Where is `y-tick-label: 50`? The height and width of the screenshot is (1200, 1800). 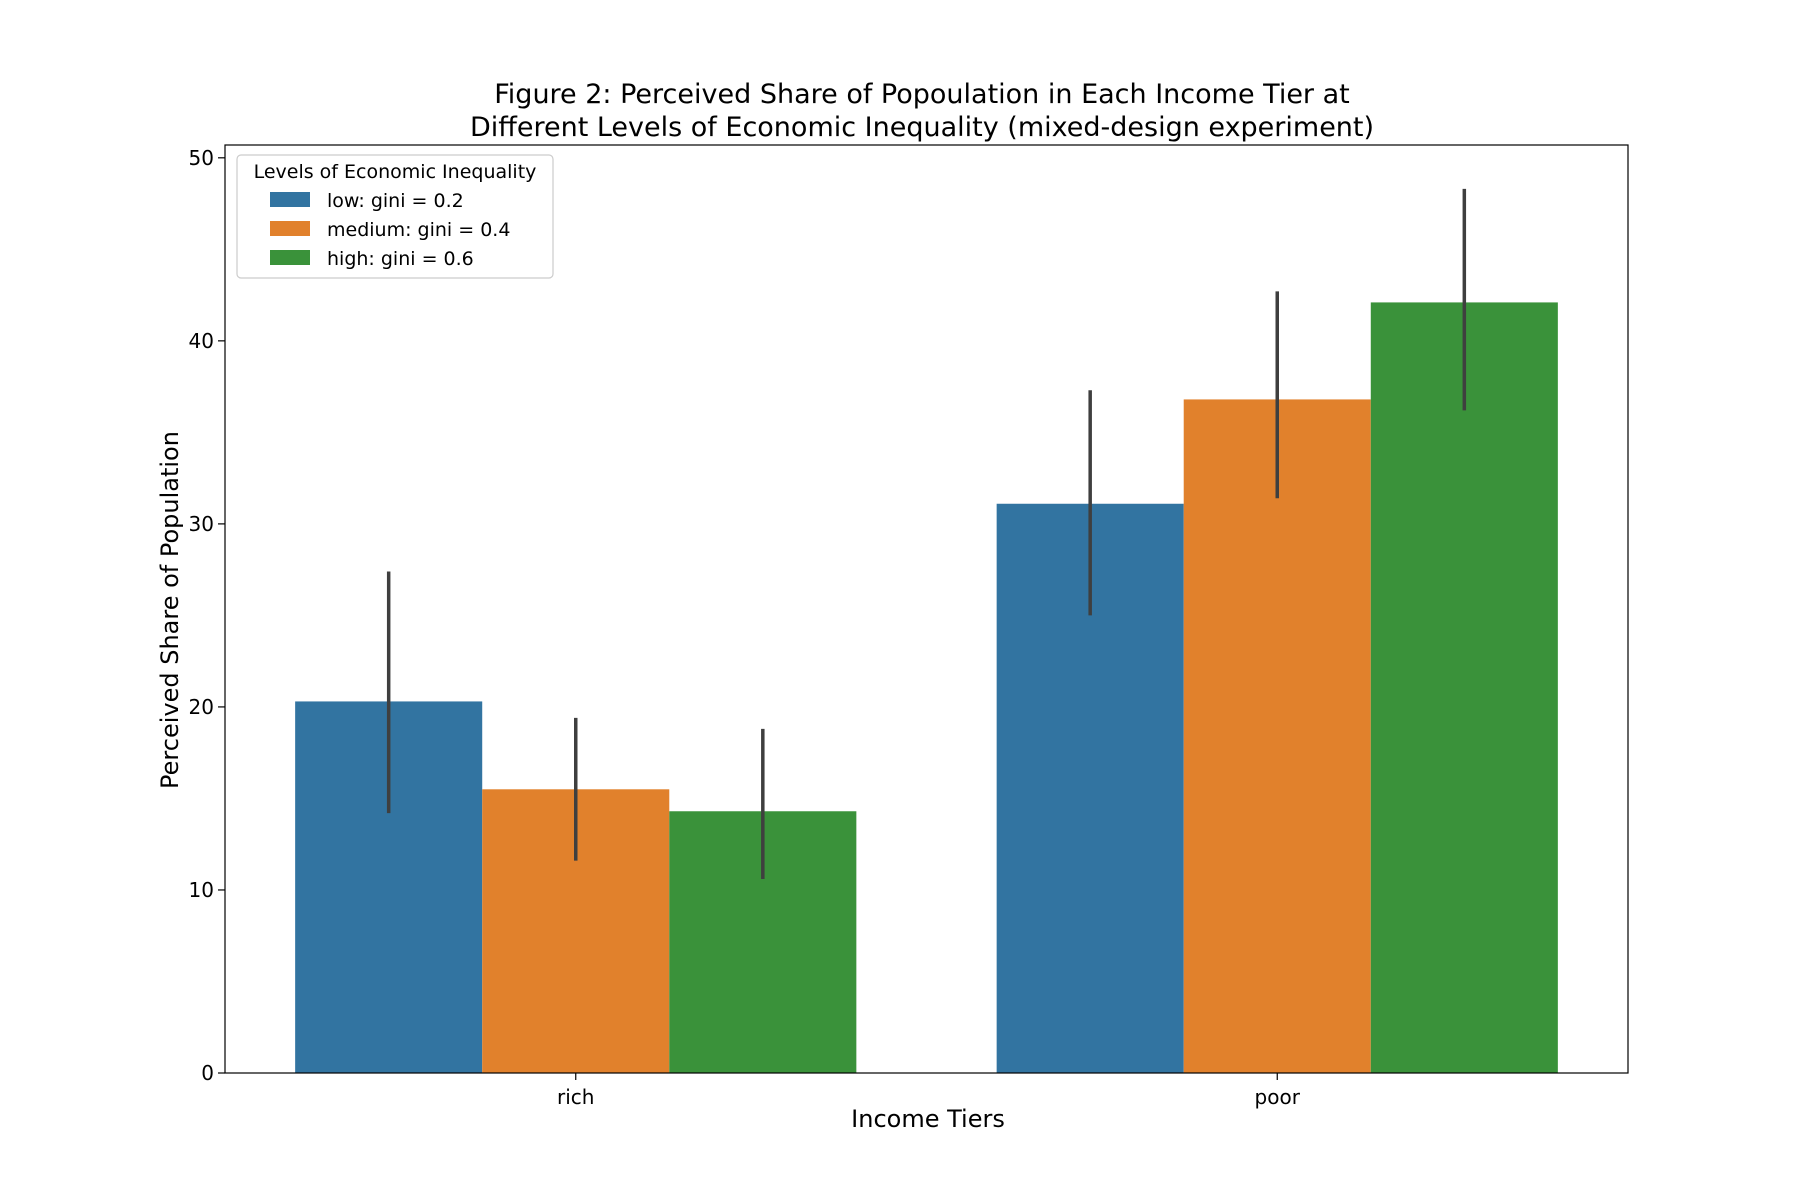 y-tick-label: 50 is located at coordinates (201, 158).